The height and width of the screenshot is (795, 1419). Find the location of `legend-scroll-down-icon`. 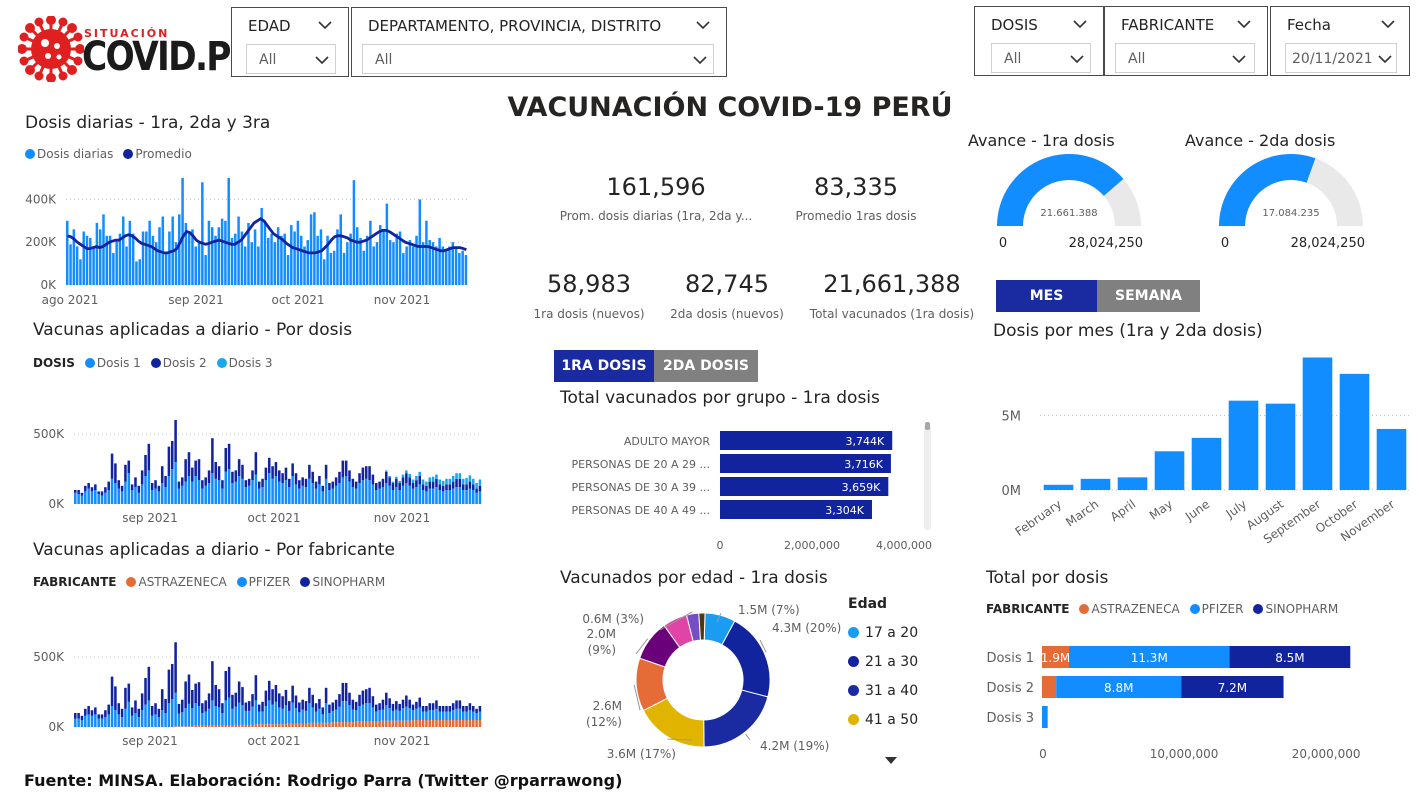

legend-scroll-down-icon is located at coordinates (891, 760).